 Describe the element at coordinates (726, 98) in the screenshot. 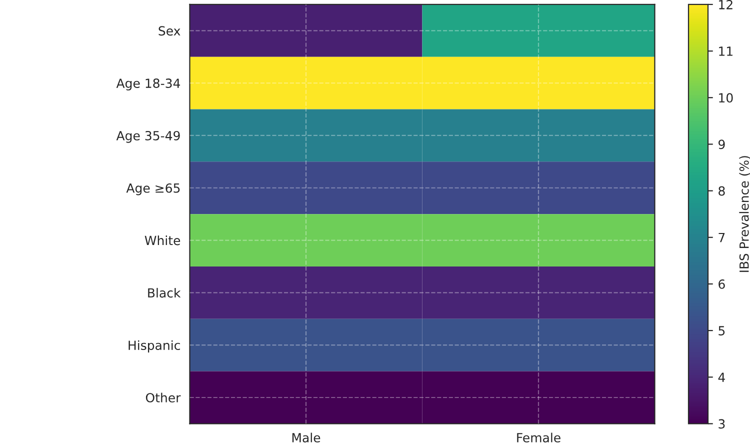

I see `color-bar-label: 10` at that location.